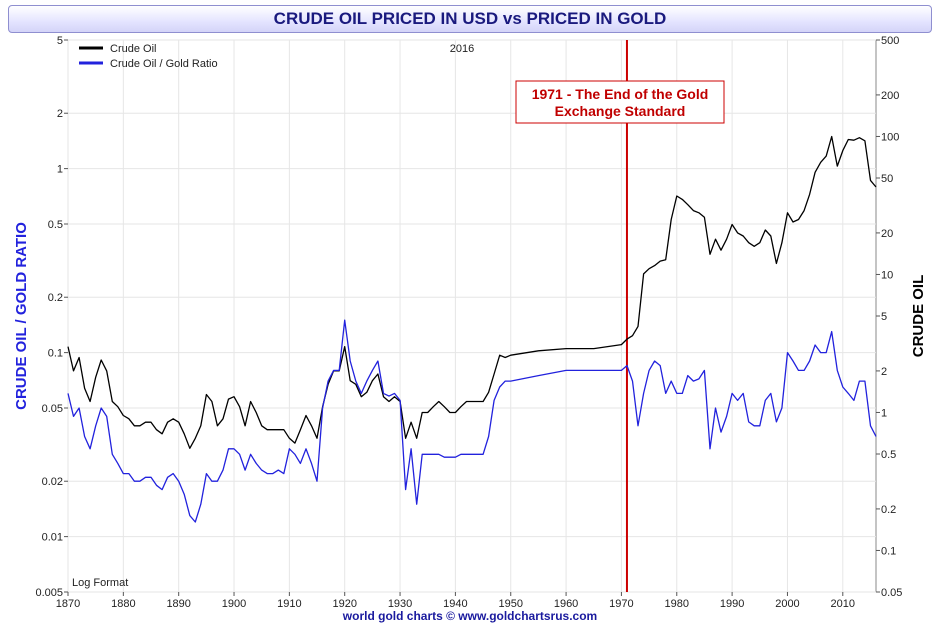 This screenshot has height=633, width=940. Describe the element at coordinates (234, 604) in the screenshot. I see `x-tick-label-3: 1900` at that location.